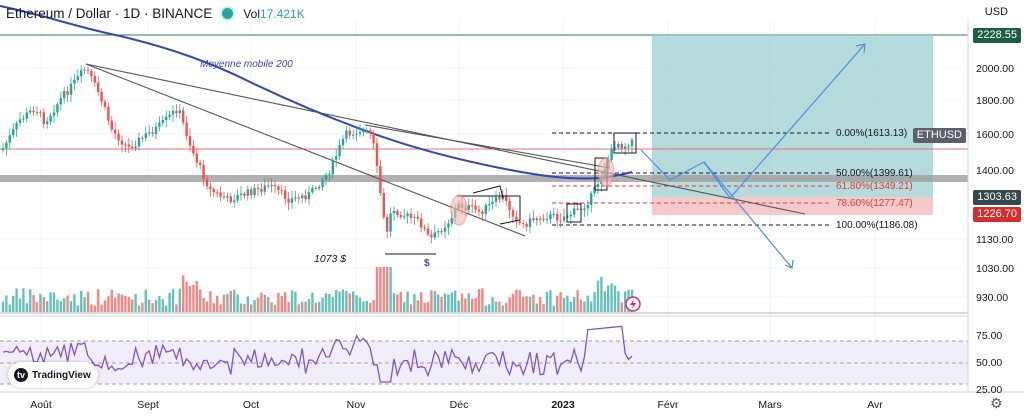 The width and height of the screenshot is (1024, 417). What do you see at coordinates (317, 289) in the screenshot?
I see `volume-bars` at bounding box center [317, 289].